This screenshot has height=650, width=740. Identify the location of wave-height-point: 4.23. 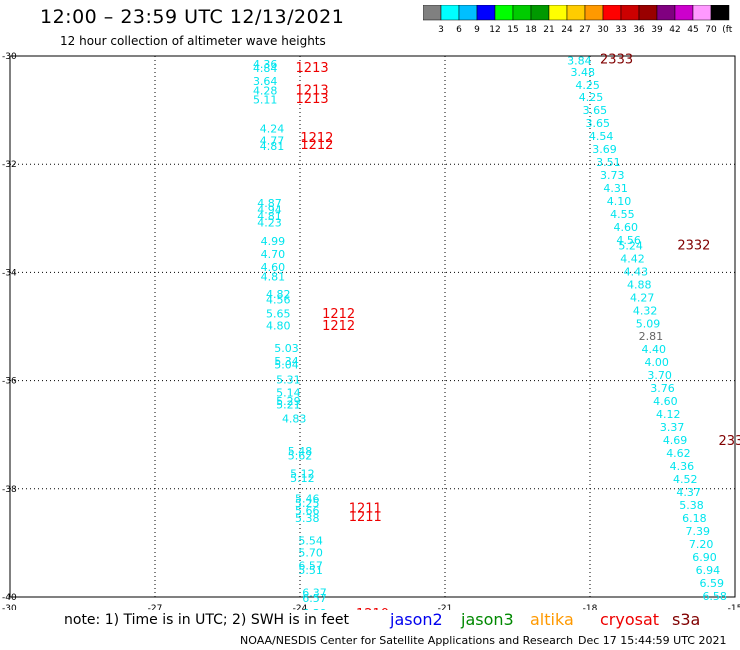
(269, 223).